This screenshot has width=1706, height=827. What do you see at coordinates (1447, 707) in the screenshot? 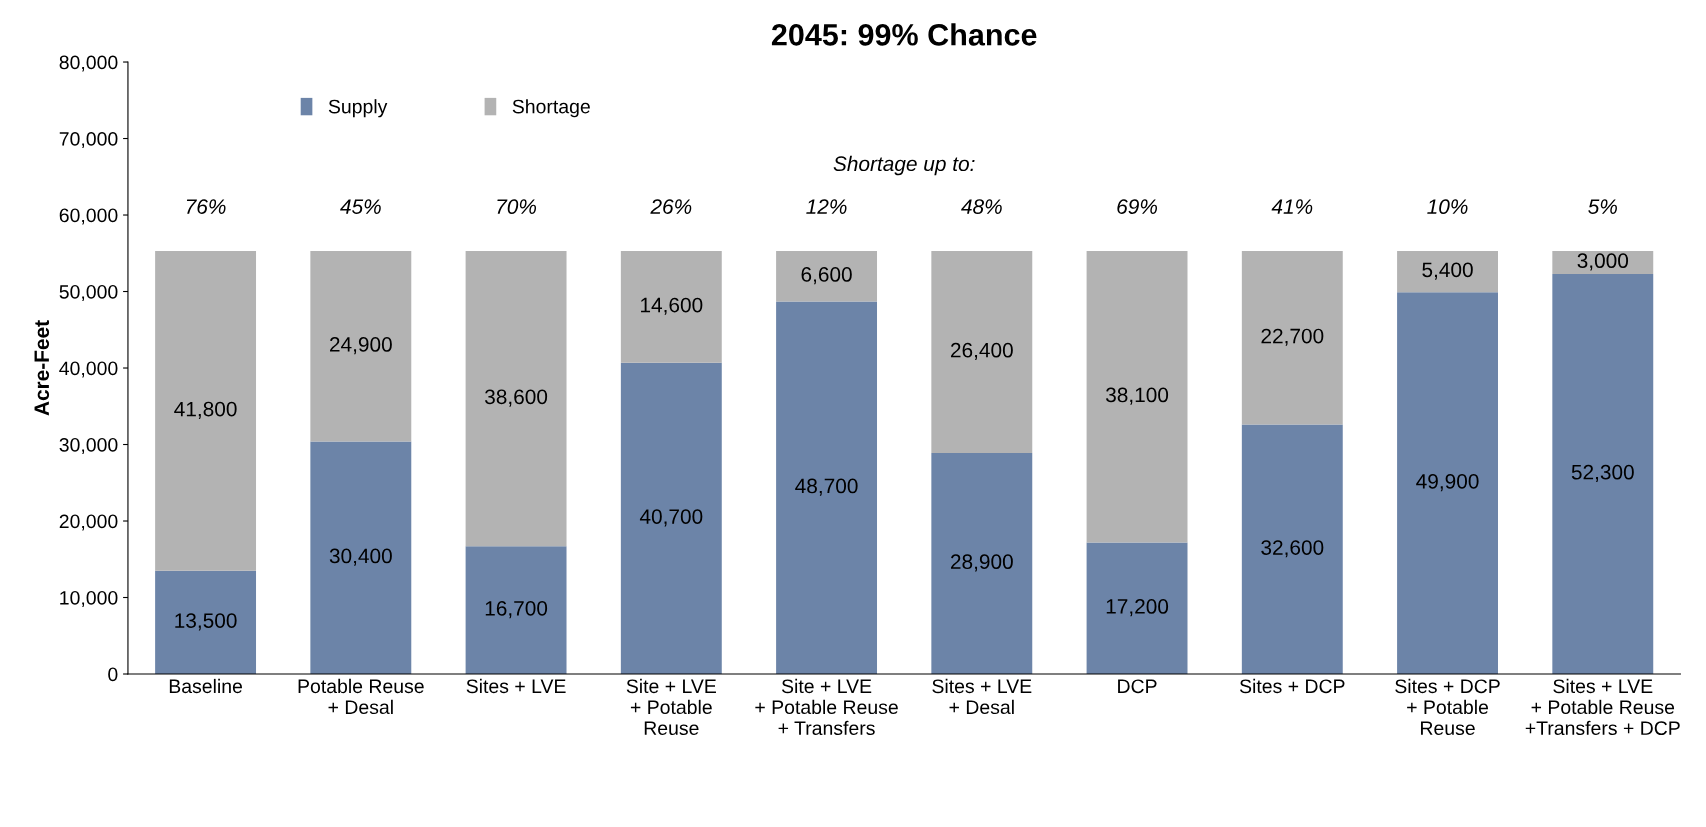
I see `x-tick-label: Sites + DCP + Potable Reuse` at bounding box center [1447, 707].